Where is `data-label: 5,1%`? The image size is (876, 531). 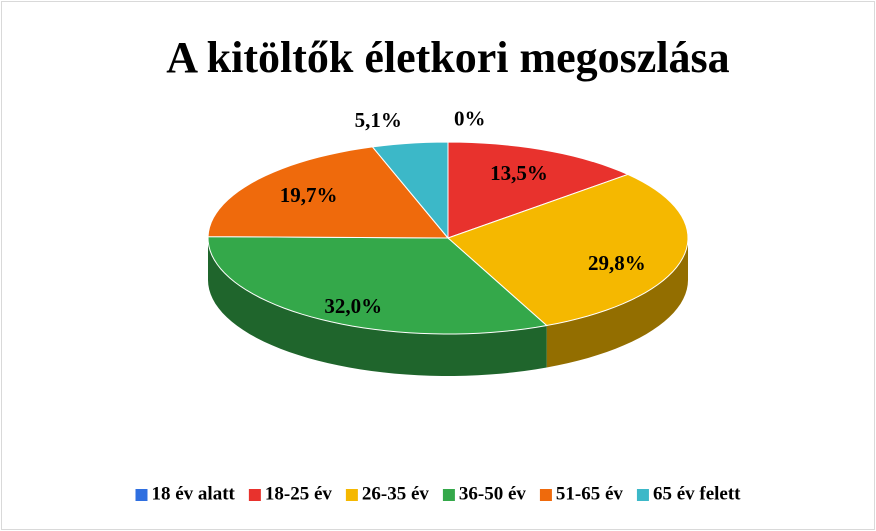 data-label: 5,1% is located at coordinates (378, 120).